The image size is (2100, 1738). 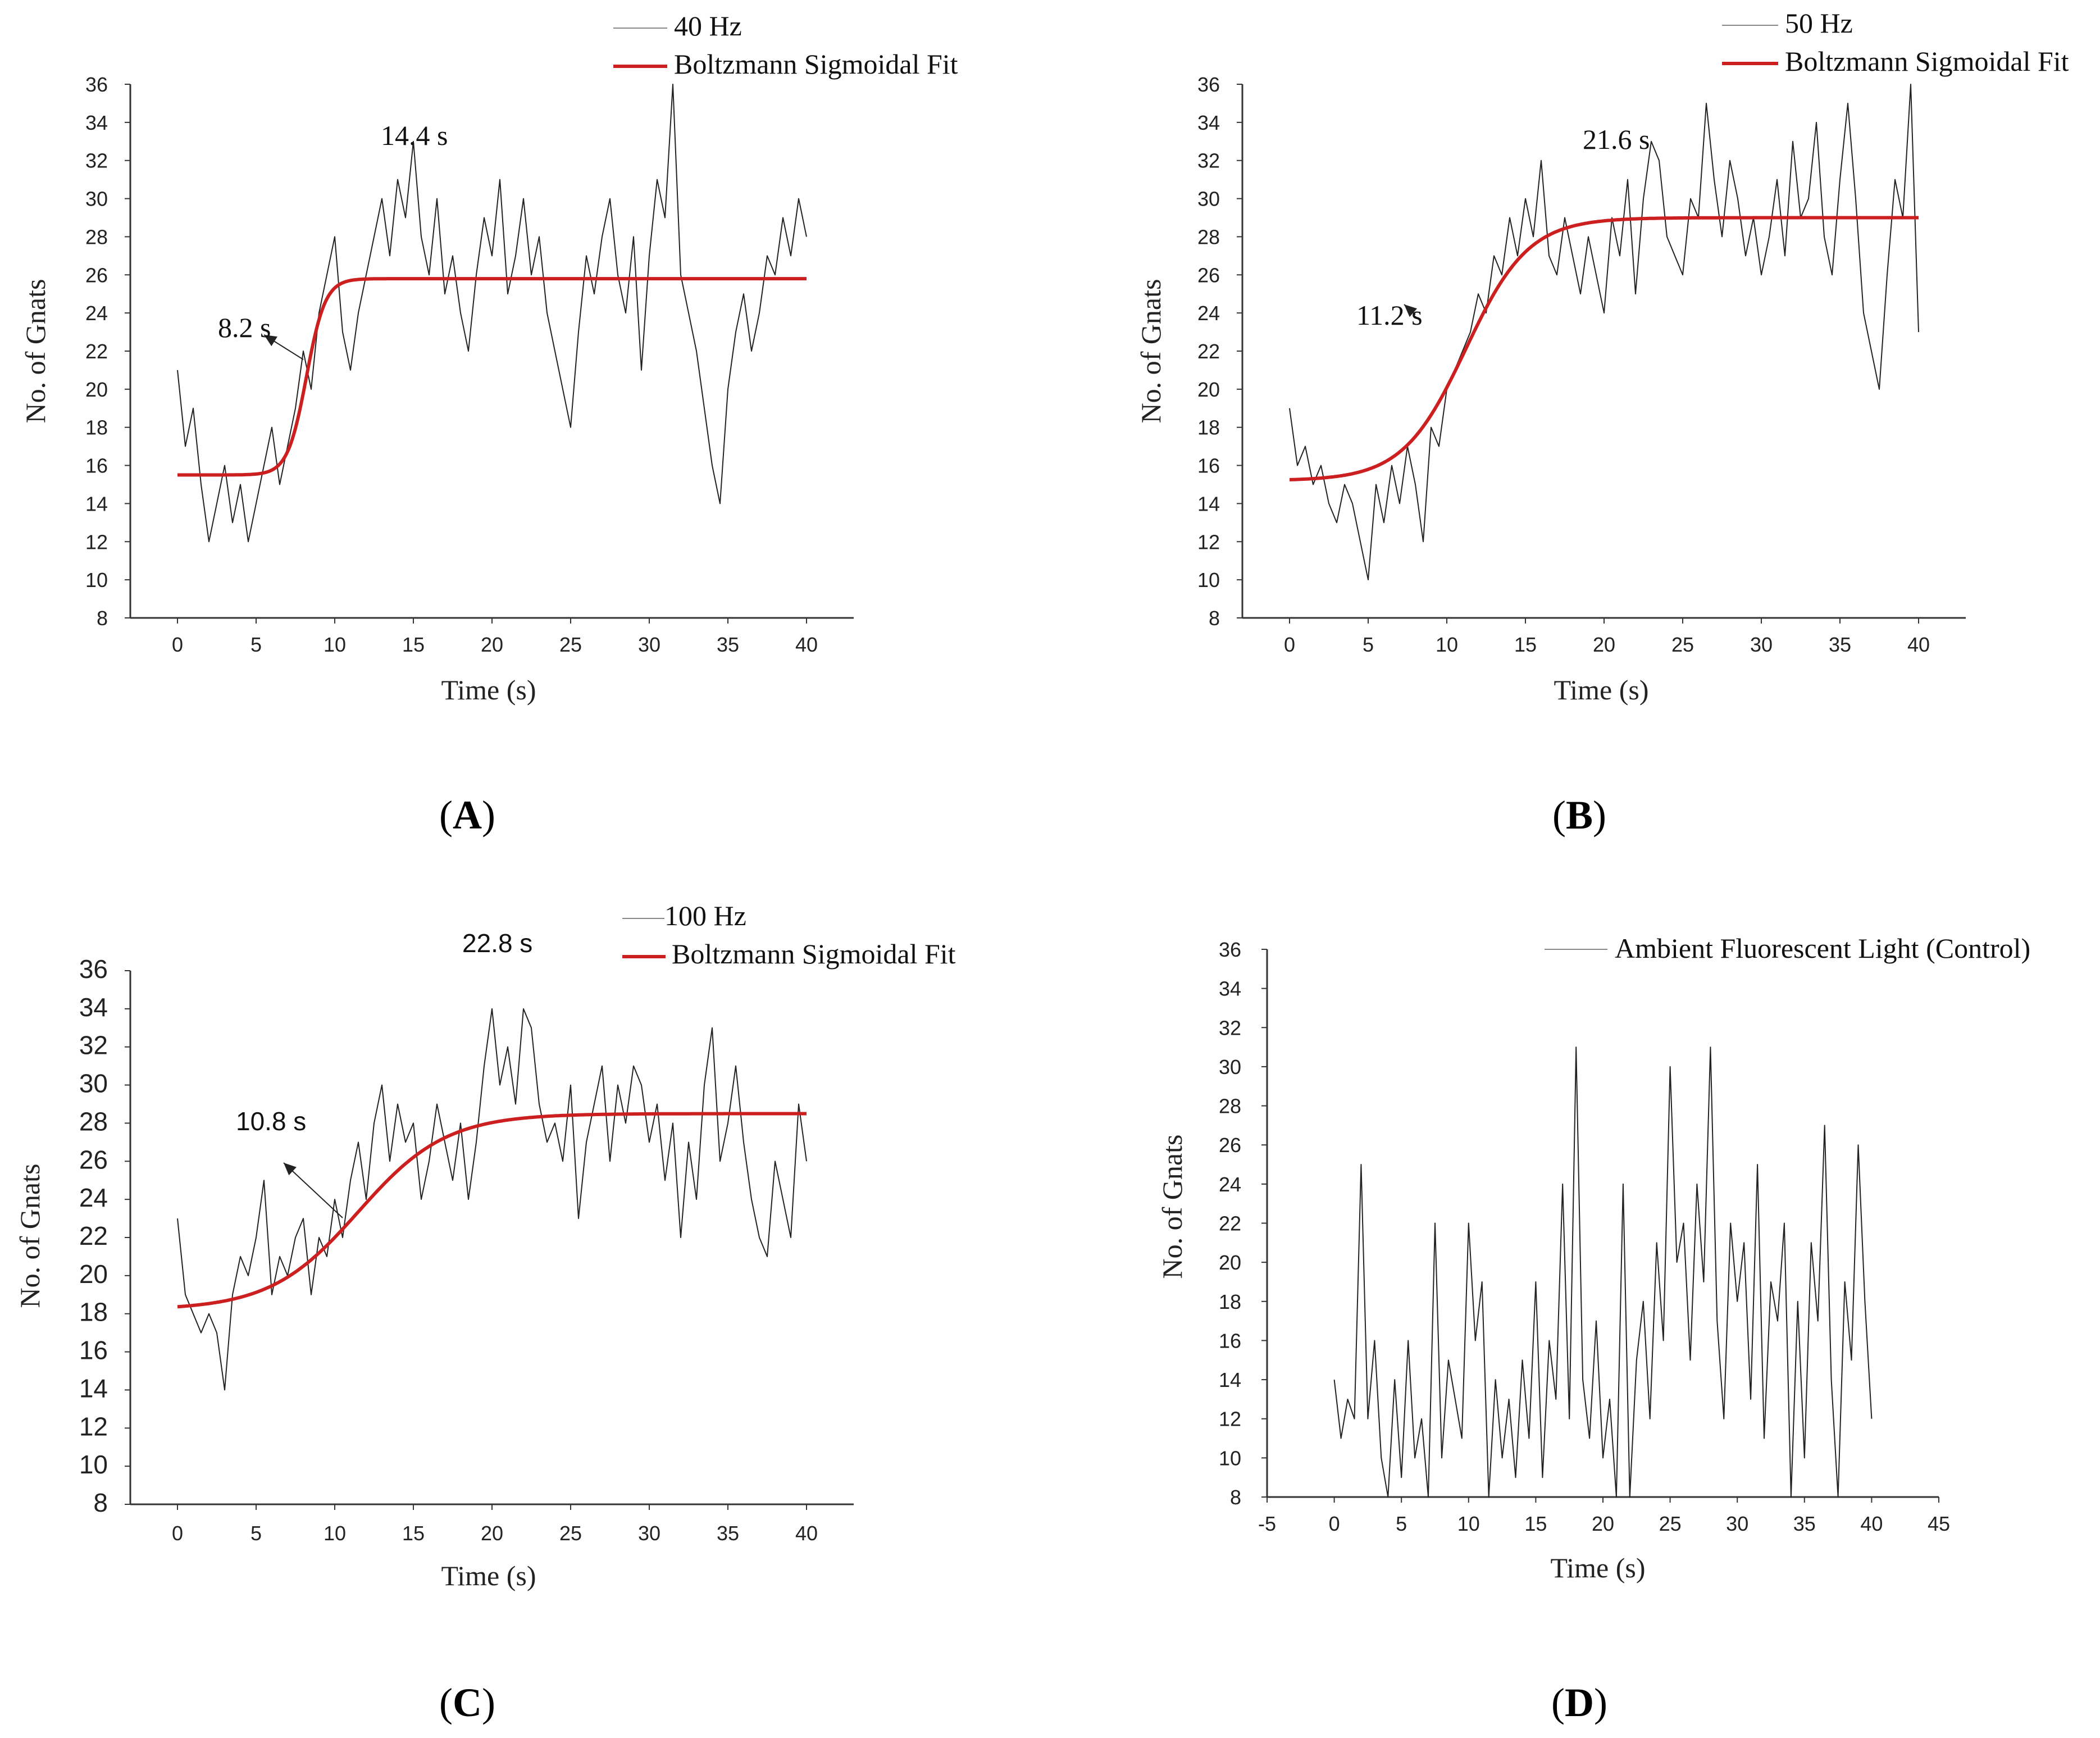 I want to click on panel-b-y-tick-label: 36, so click(x=1209, y=84).